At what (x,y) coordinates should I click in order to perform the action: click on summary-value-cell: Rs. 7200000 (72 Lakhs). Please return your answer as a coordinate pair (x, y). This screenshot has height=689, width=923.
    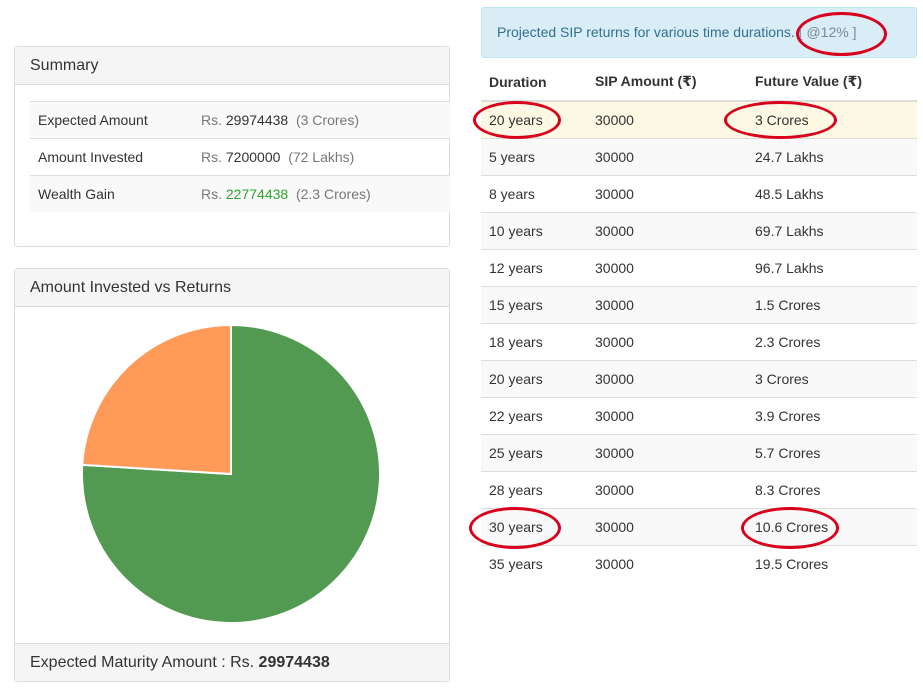
    Looking at the image, I should click on (325, 157).